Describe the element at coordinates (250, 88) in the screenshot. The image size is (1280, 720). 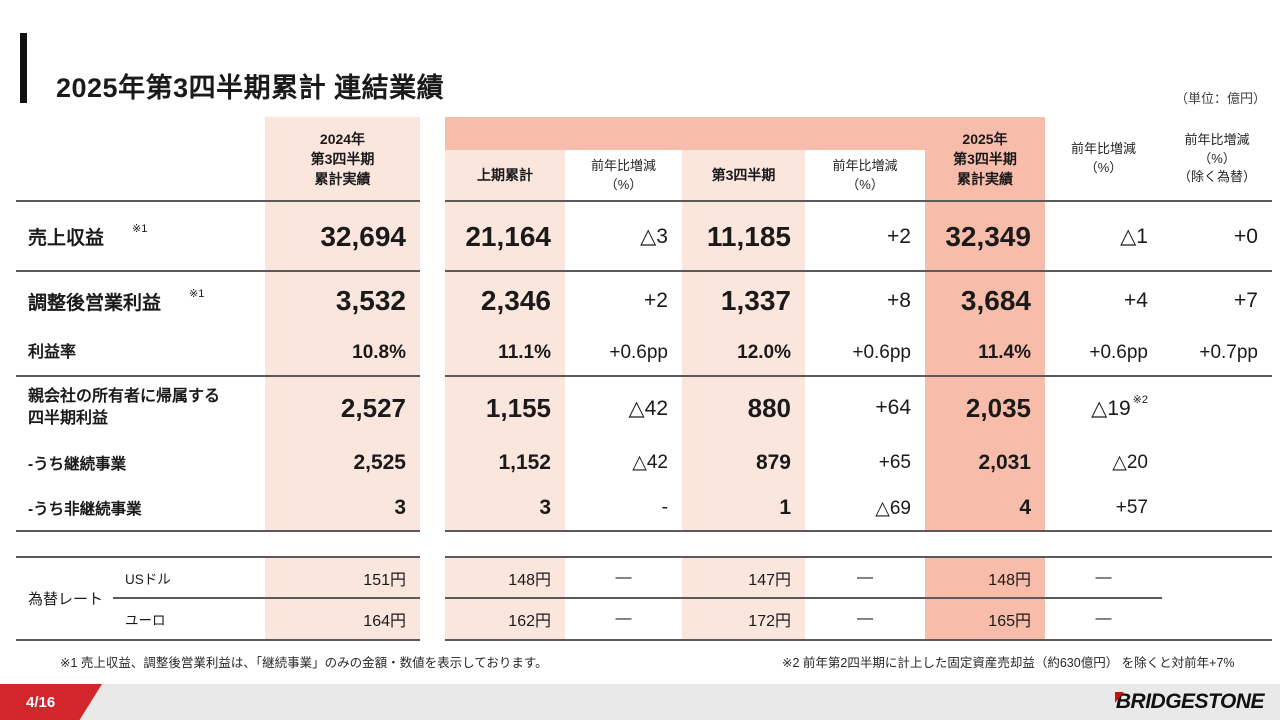
I see `page-title: 2025年第3四半期累計 連結業績` at that location.